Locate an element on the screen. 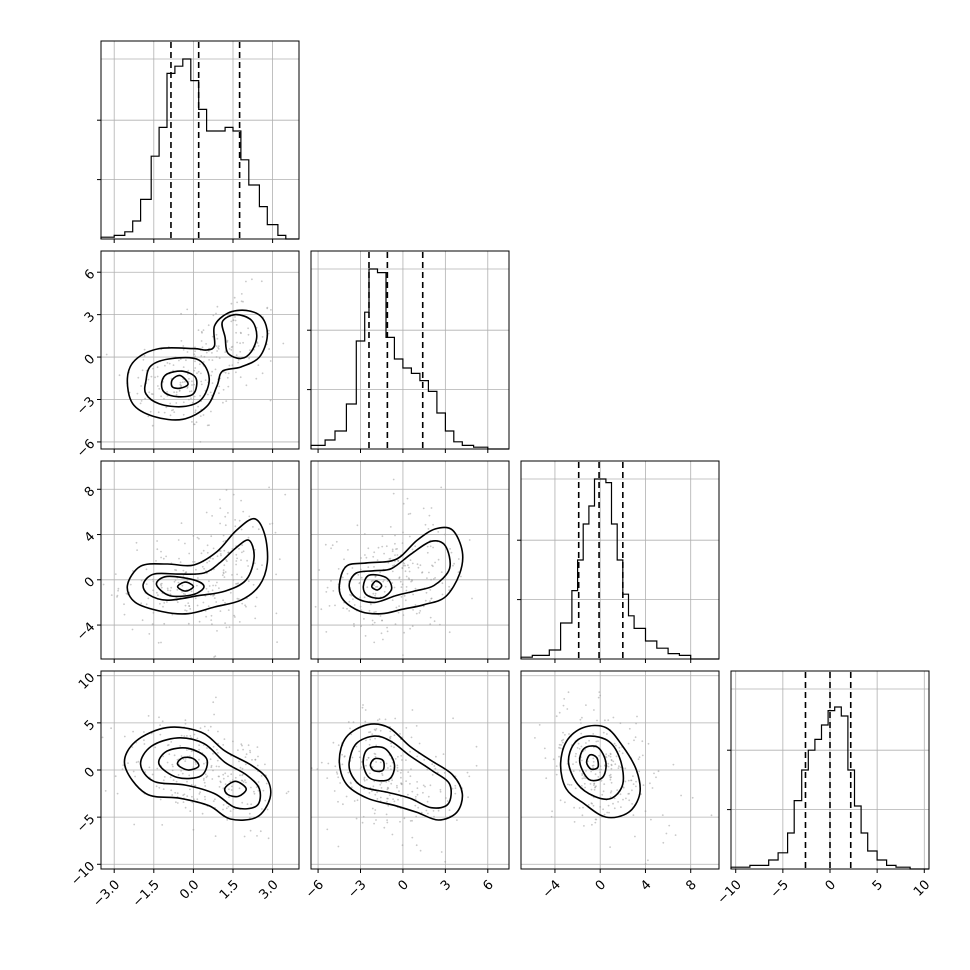 This screenshot has height=970, width=970. x-tick-label: −5 is located at coordinates (780, 889).